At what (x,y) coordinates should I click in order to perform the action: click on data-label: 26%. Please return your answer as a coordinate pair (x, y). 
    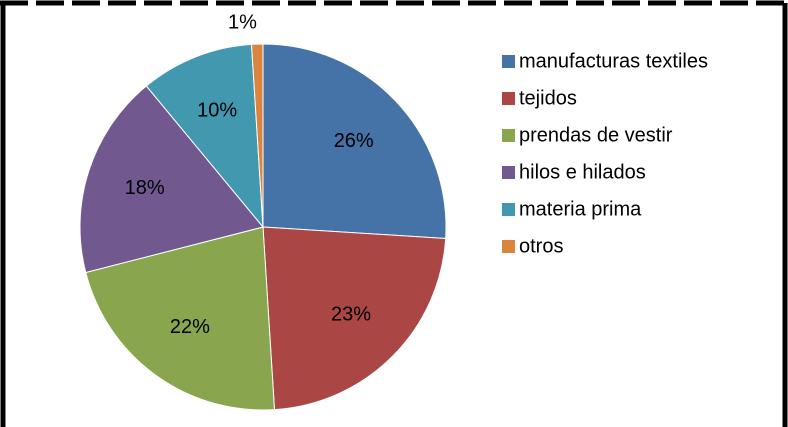
    Looking at the image, I should click on (354, 141).